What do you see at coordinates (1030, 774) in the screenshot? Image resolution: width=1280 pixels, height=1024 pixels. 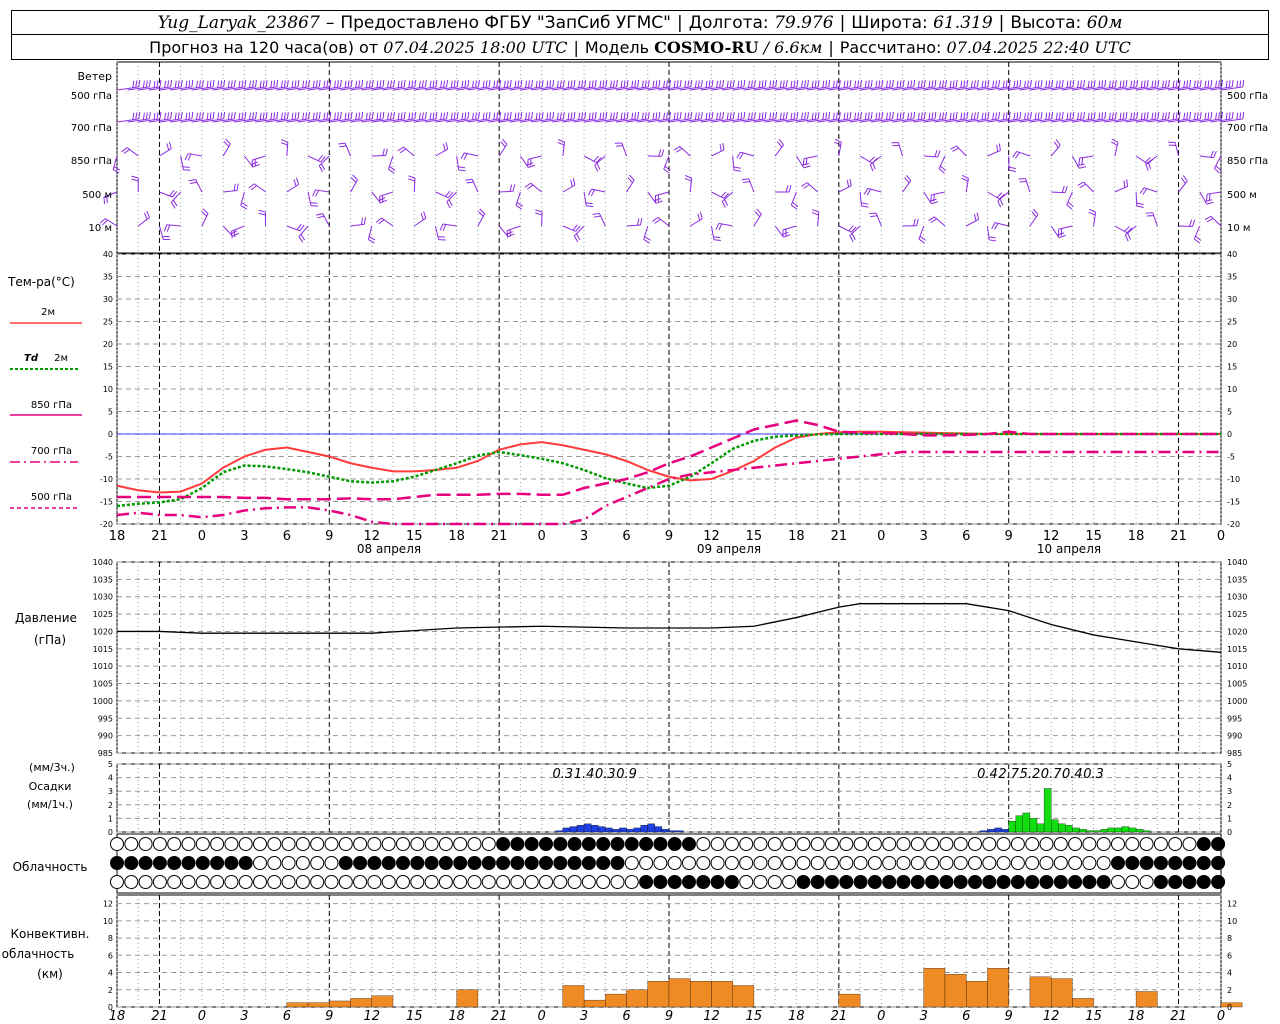 I see `precip-3h-label: 5.2` at bounding box center [1030, 774].